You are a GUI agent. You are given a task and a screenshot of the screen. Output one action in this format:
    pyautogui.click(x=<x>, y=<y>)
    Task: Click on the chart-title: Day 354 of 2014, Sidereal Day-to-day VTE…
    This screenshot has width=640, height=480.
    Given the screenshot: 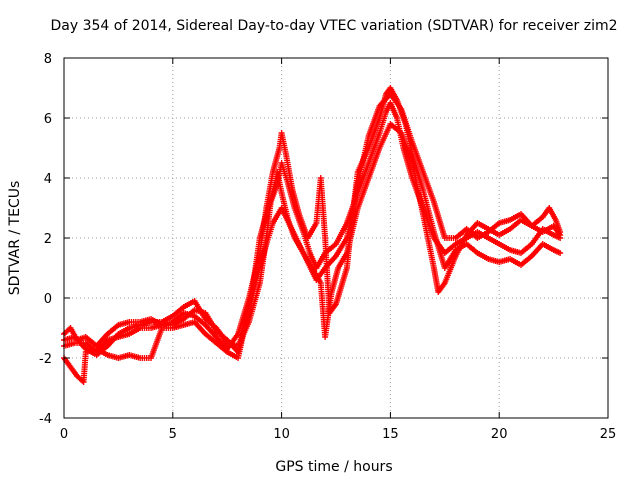 What is the action you would take?
    pyautogui.click(x=334, y=26)
    